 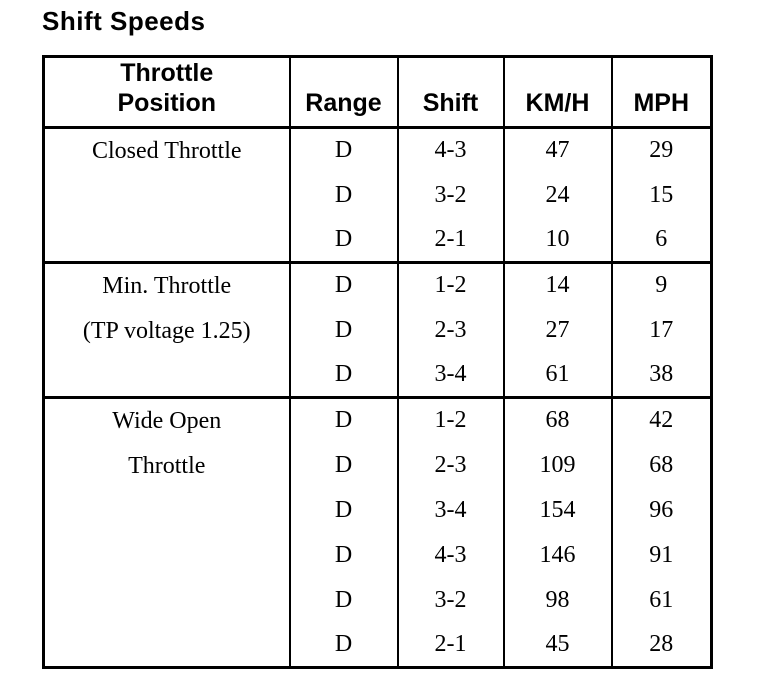 I want to click on throttle-position-cell: Closed Throttle, so click(x=166, y=195).